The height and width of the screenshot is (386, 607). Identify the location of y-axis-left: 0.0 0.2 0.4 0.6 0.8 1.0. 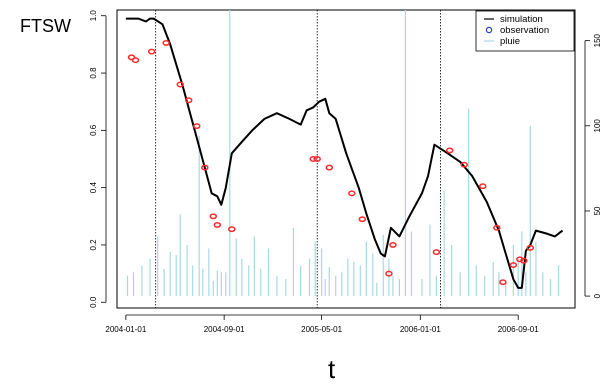
(98, 159).